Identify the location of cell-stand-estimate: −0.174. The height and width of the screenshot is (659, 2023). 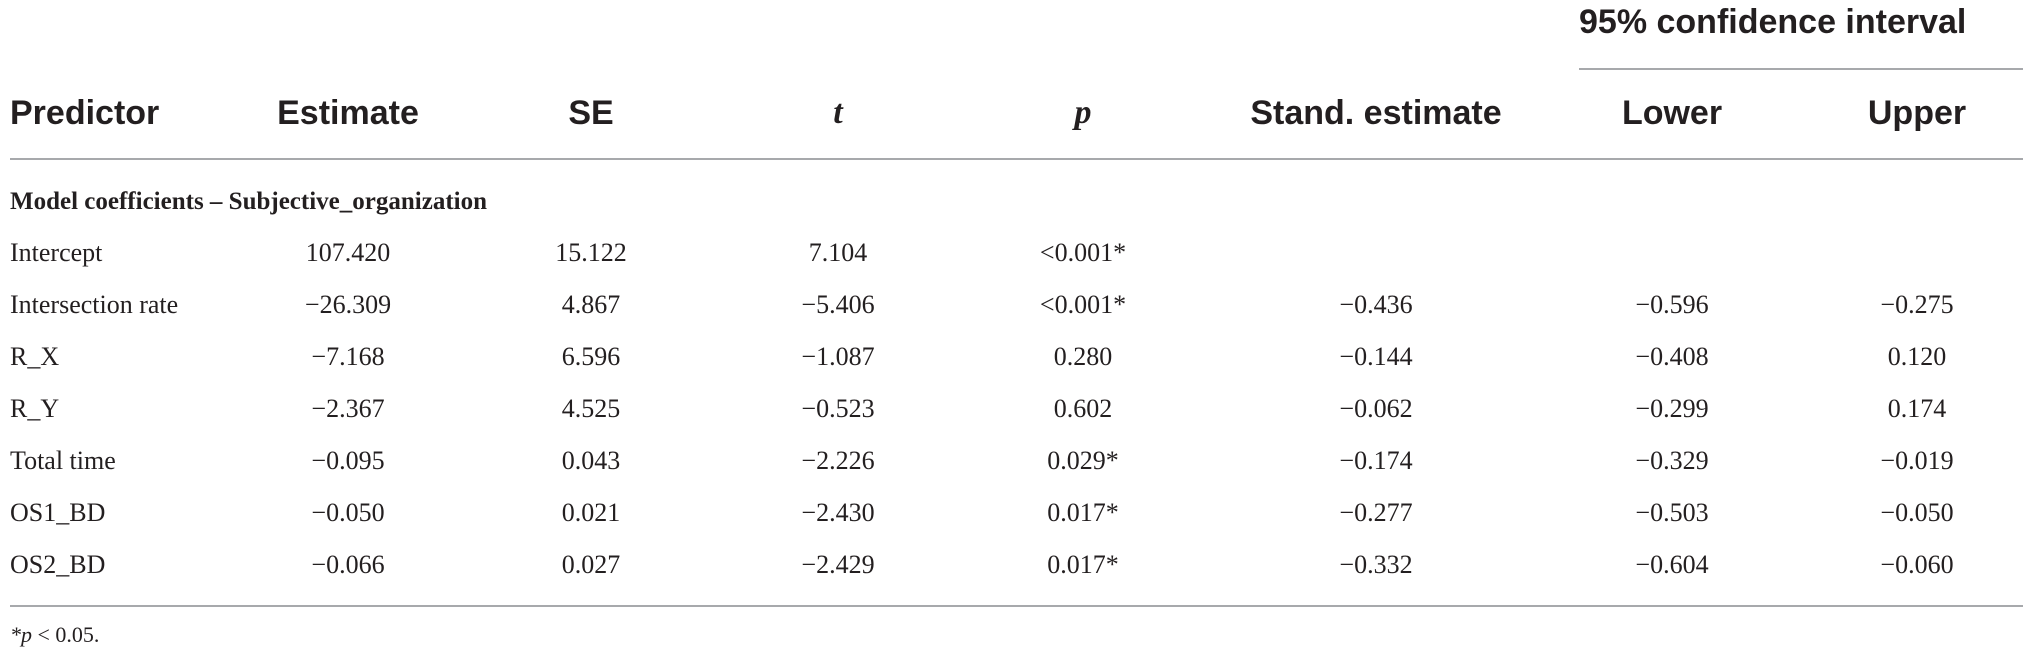
(1376, 460).